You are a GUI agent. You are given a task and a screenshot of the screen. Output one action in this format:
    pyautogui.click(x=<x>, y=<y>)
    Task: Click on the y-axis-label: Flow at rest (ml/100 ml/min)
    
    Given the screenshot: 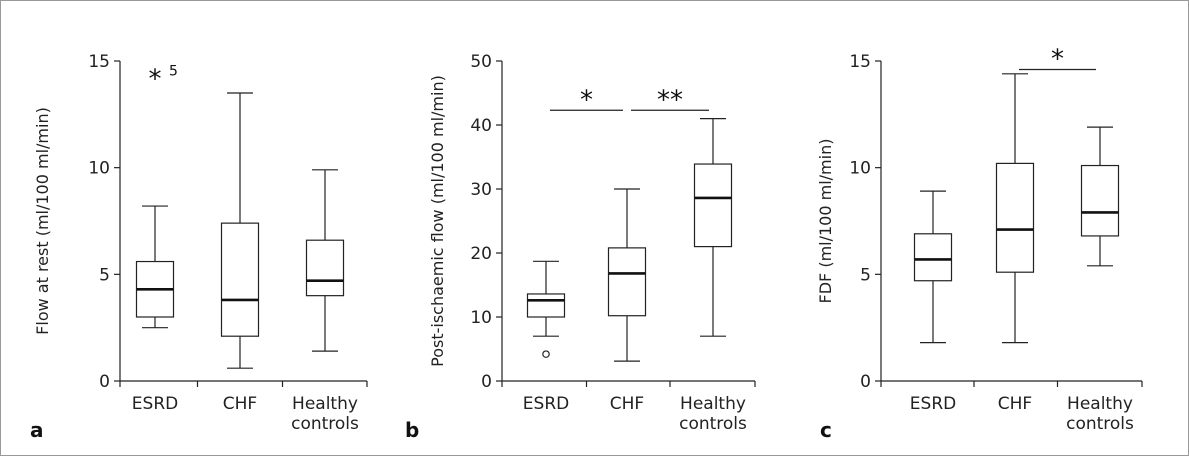 What is the action you would take?
    pyautogui.click(x=42, y=221)
    